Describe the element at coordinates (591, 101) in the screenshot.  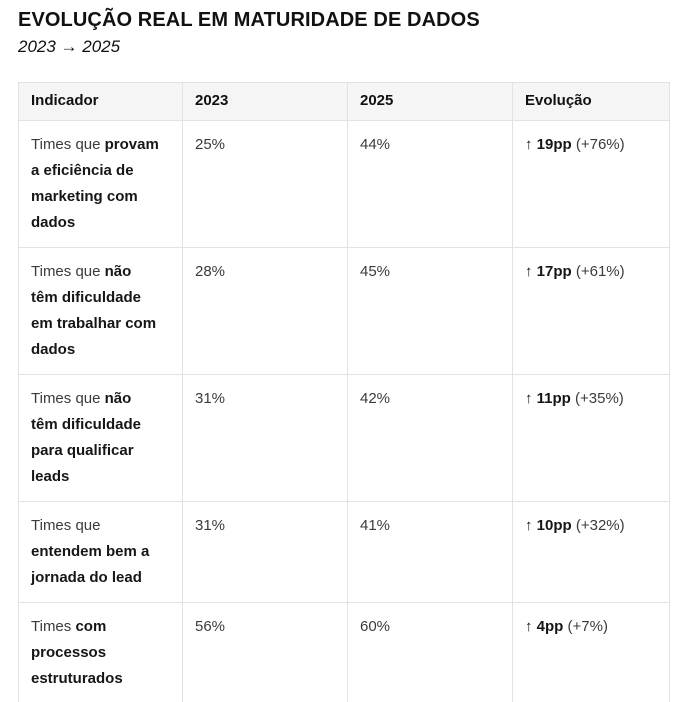
I see `column-header-evolucao: Evolução` at that location.